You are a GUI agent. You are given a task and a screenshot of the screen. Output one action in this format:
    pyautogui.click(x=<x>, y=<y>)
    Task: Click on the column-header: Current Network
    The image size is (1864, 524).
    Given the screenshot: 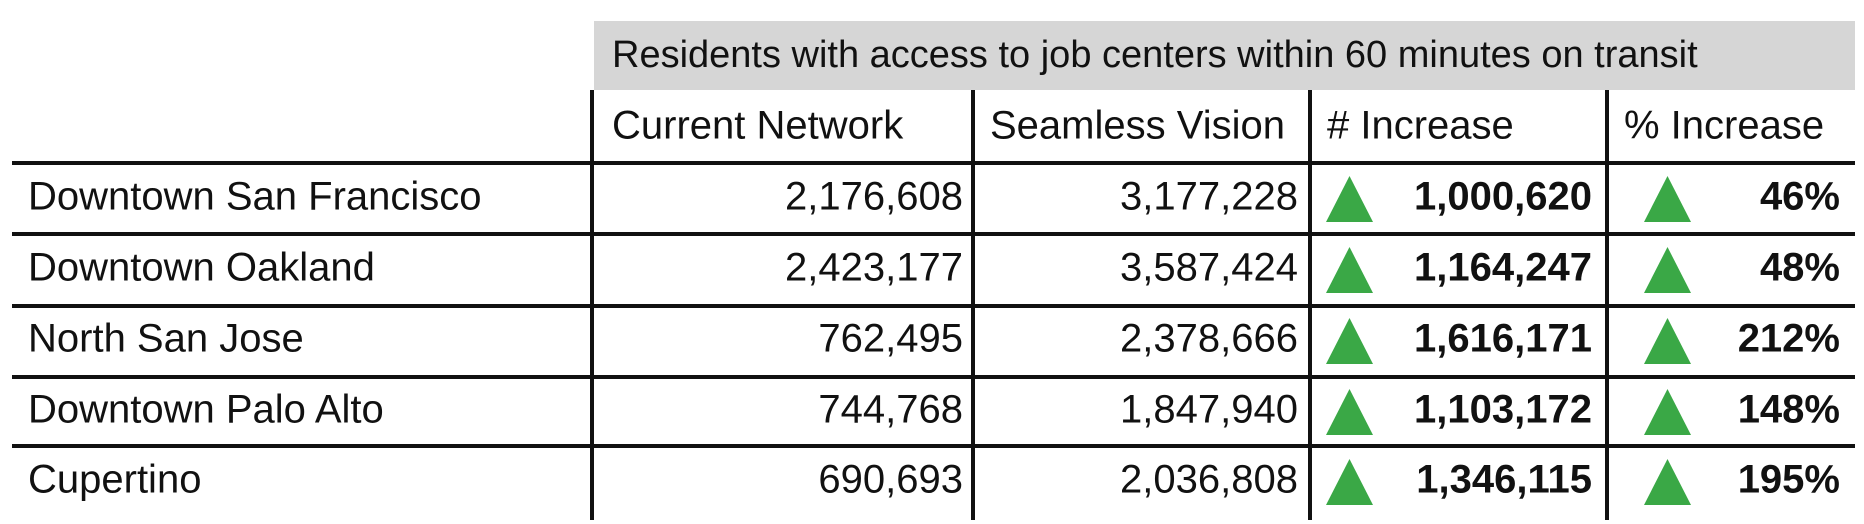 What is the action you would take?
    pyautogui.click(x=758, y=126)
    